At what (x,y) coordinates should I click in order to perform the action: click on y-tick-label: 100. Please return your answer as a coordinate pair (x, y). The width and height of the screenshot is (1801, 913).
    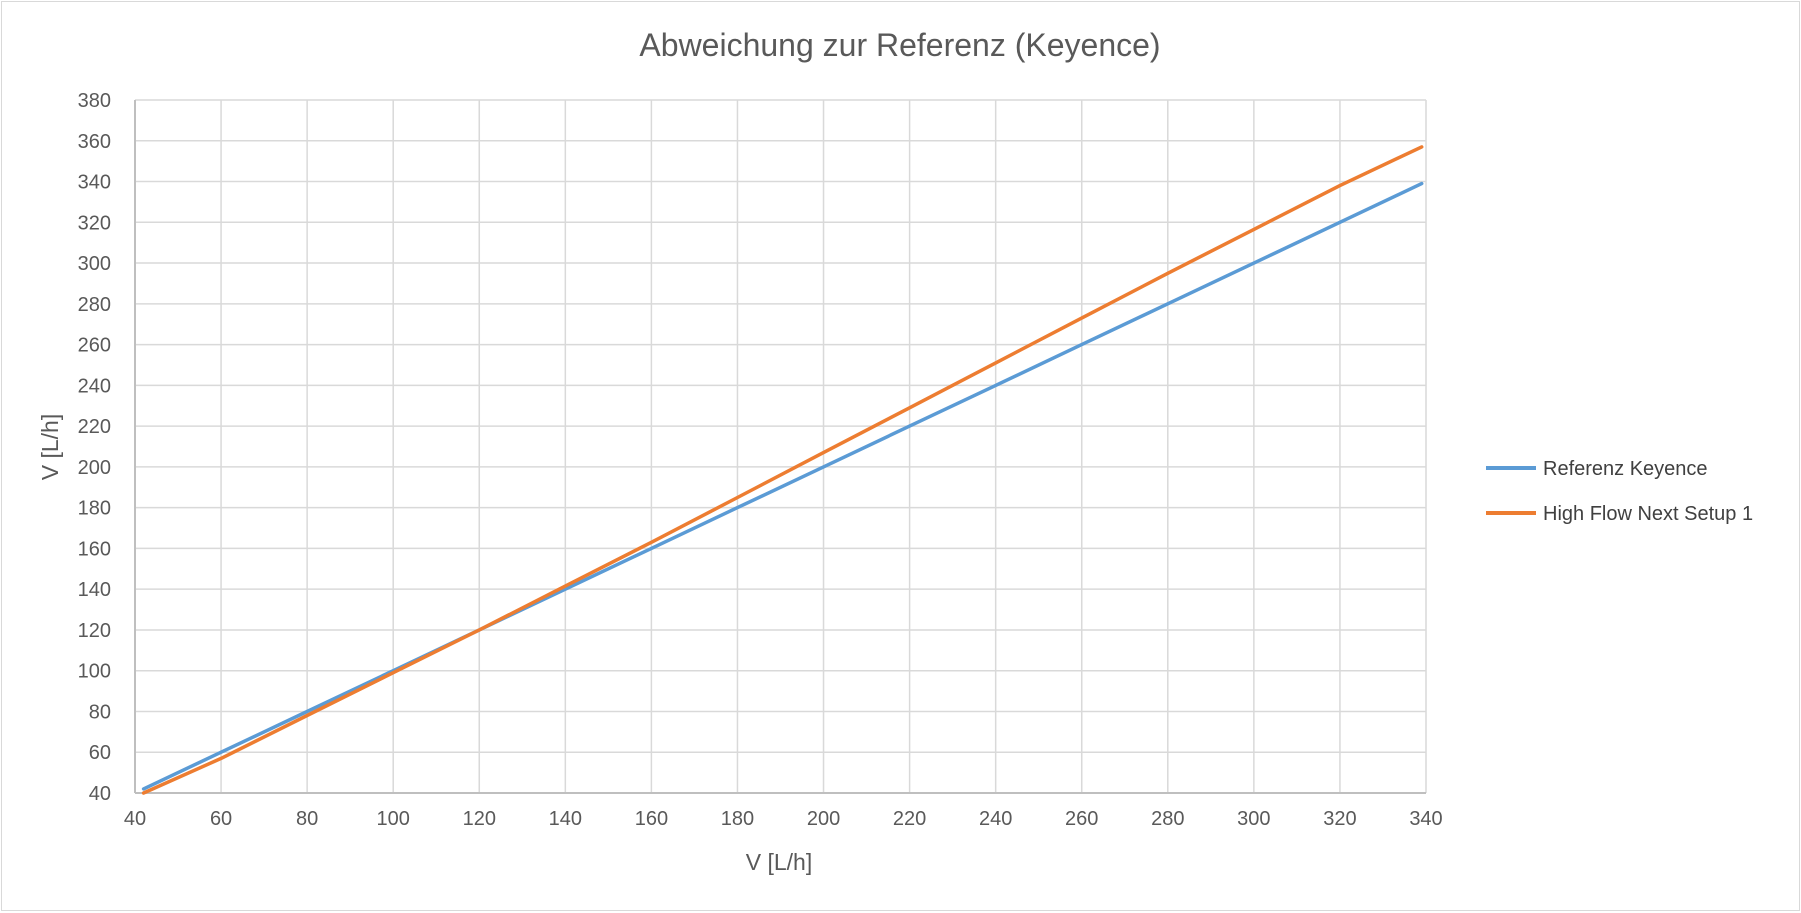
    Looking at the image, I should click on (94, 672).